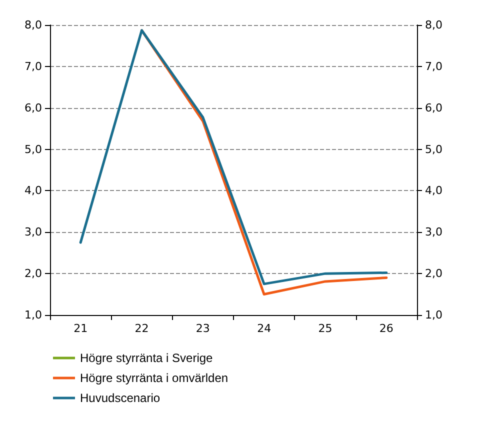 The height and width of the screenshot is (421, 478). I want to click on y-tick-label: 8,0, so click(33, 25).